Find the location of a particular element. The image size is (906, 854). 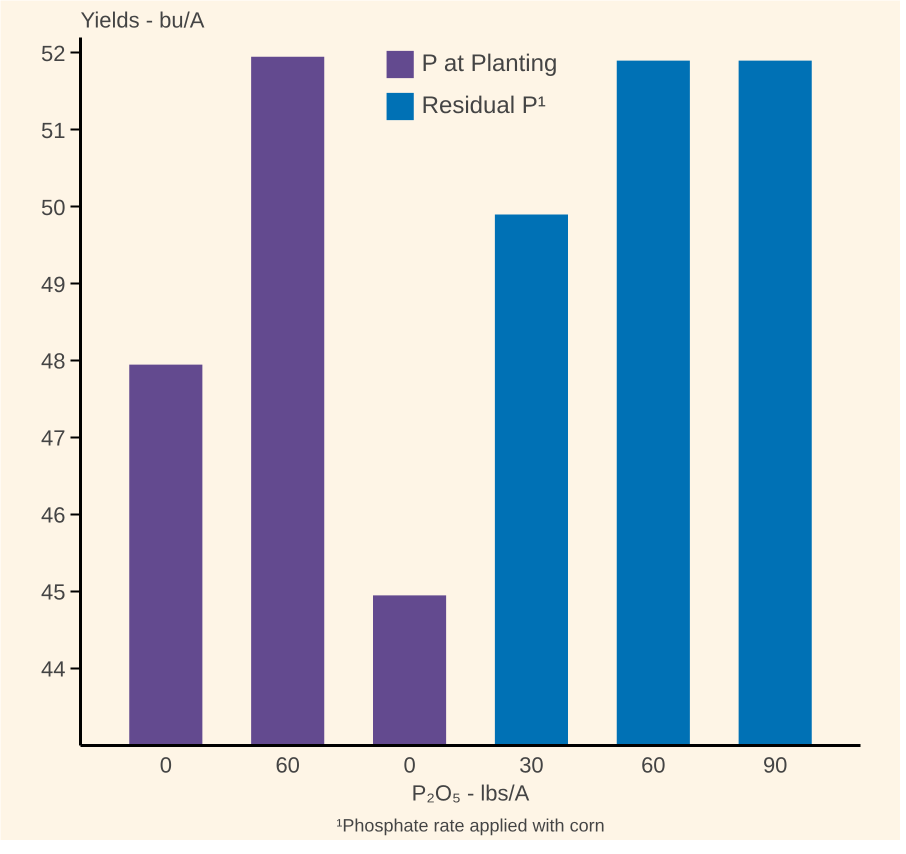

text: ¹Phosphate rate applied with corn is located at coordinates (470, 826).